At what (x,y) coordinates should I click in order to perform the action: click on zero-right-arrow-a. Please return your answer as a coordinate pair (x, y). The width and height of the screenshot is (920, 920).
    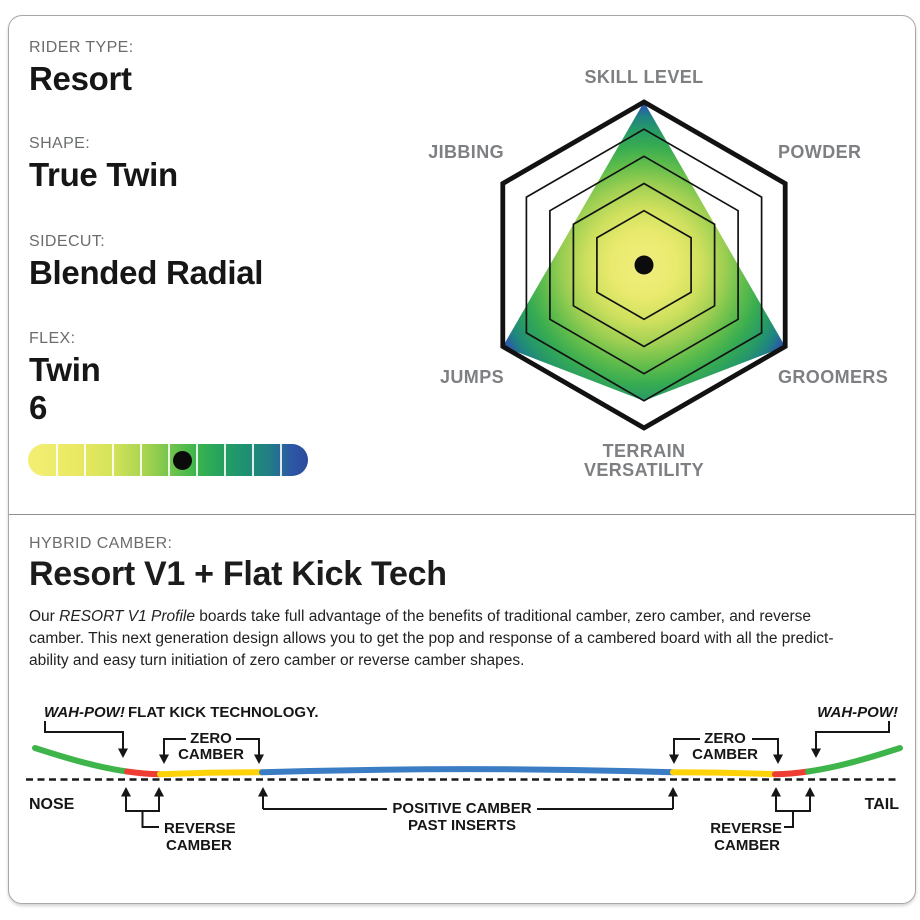
    Looking at the image, I should click on (686, 747).